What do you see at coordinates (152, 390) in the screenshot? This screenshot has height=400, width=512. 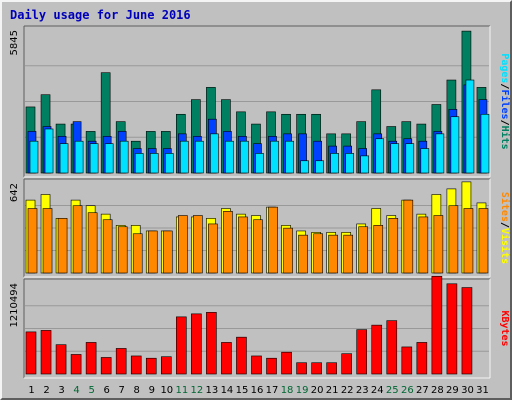 I see `day-label-9: 9` at bounding box center [152, 390].